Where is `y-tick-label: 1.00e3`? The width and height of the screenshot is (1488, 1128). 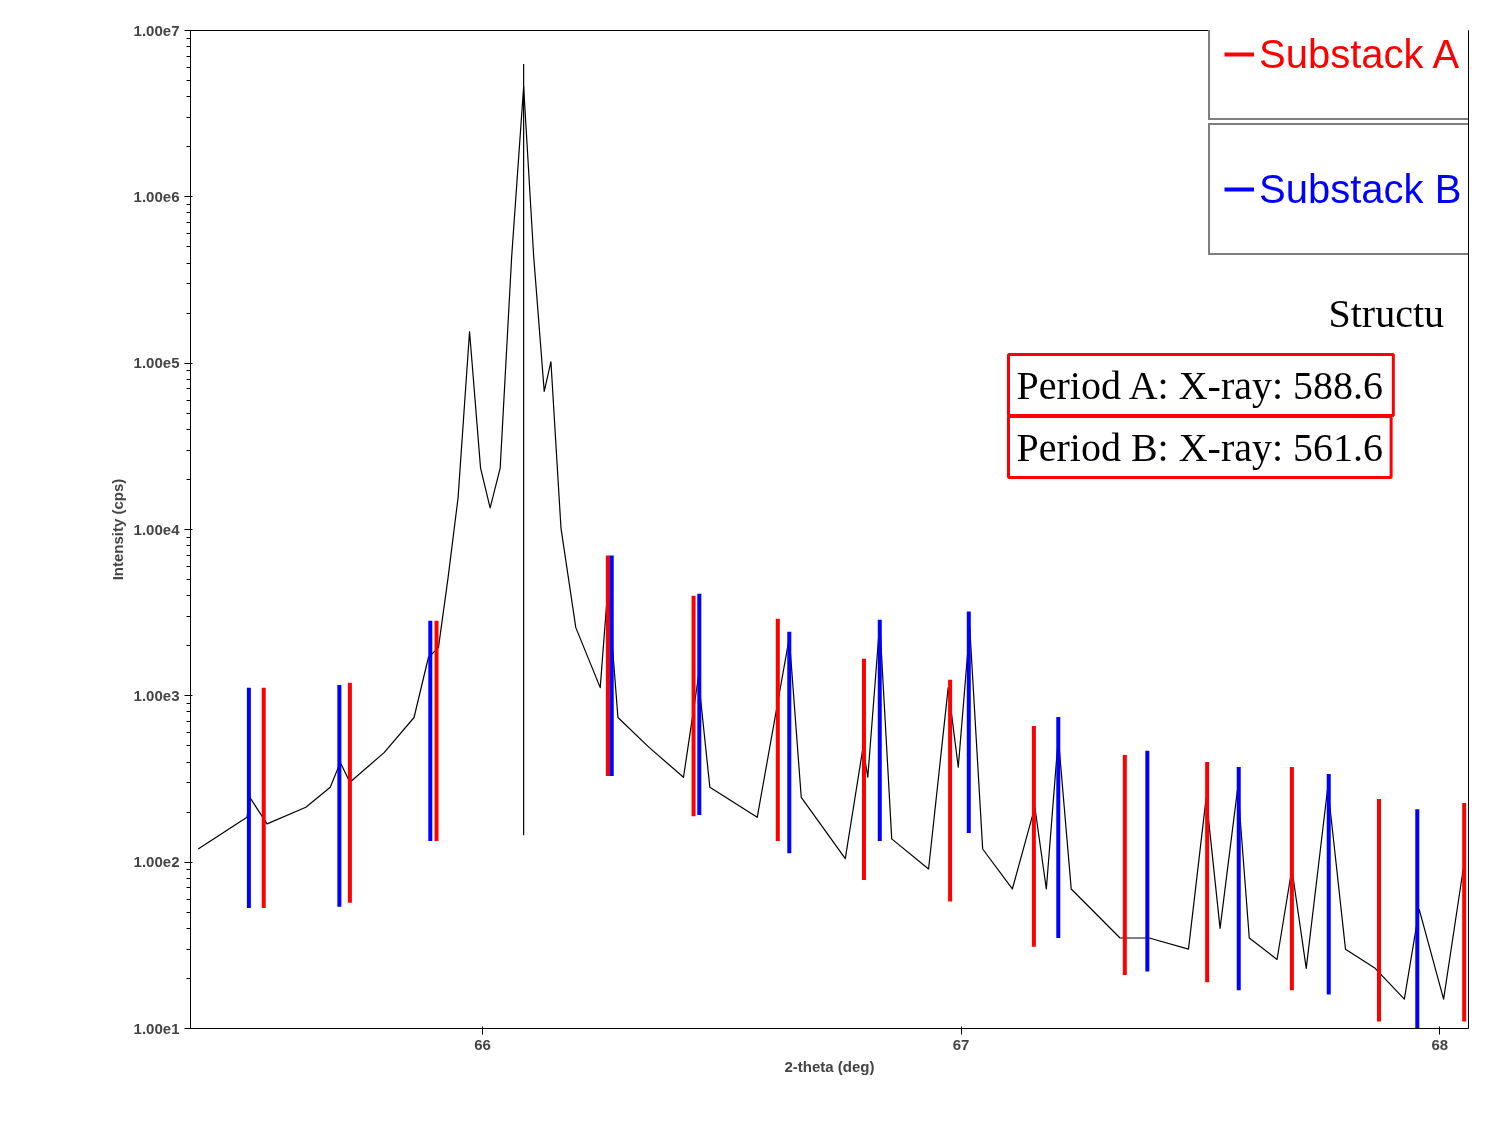 y-tick-label: 1.00e3 is located at coordinates (156, 695).